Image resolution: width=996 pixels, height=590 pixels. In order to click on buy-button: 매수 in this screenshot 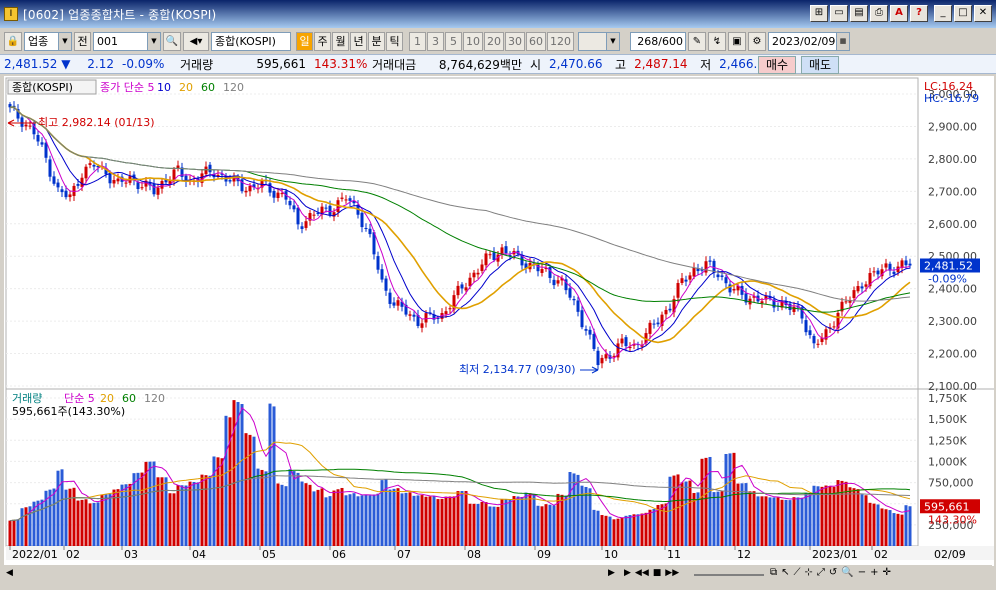, I will do `click(777, 65)`.